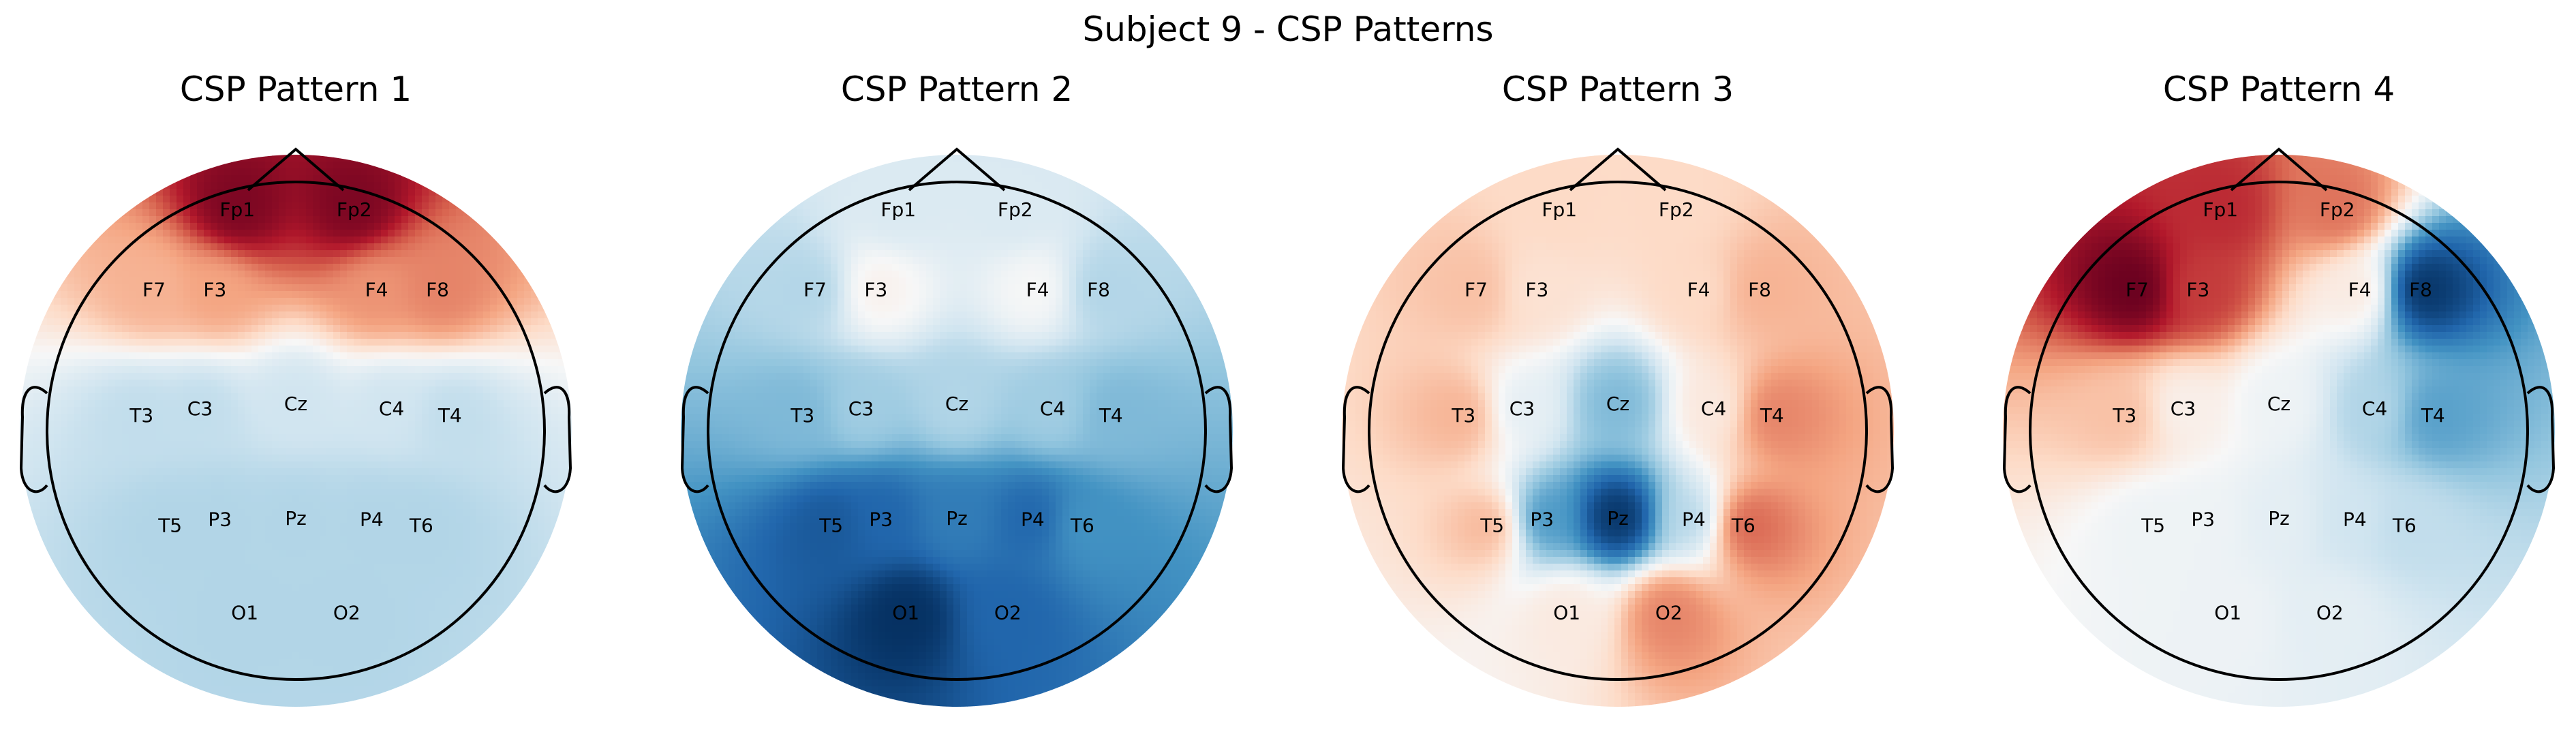 The image size is (2576, 732). Describe the element at coordinates (1288, 29) in the screenshot. I see `figure-suptitle: Subject 9 - CSP Patterns` at that location.